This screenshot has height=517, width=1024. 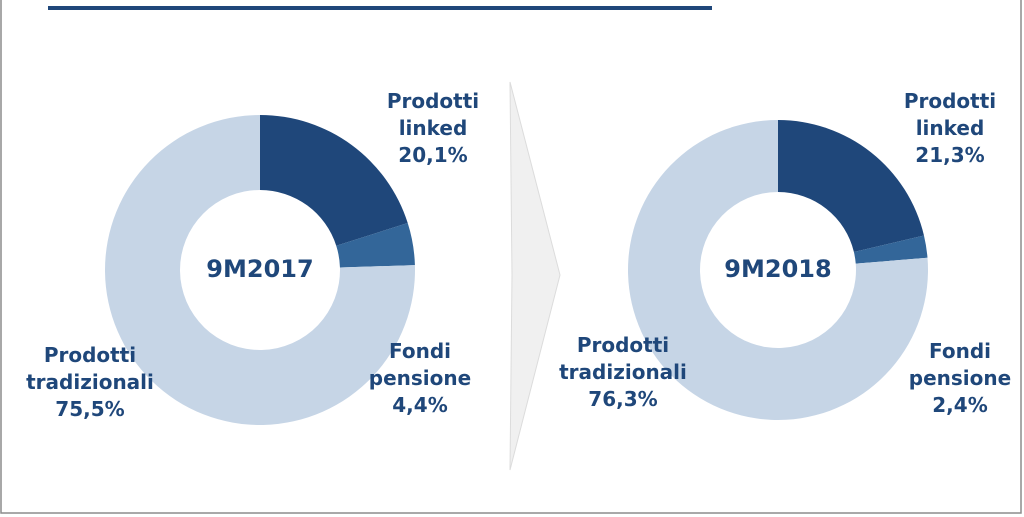 I want to click on slice-label: Prodotti linked 21,3%, so click(x=949, y=128).